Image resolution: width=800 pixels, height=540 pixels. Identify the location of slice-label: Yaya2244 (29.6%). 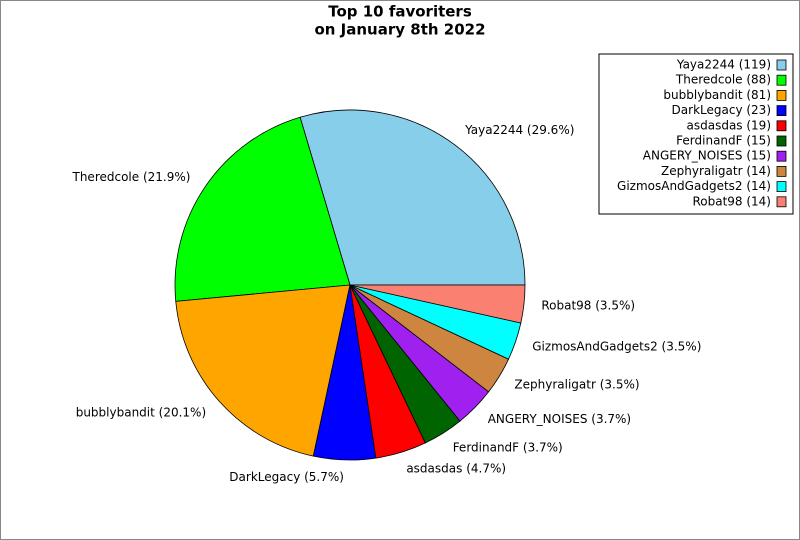
(519, 130).